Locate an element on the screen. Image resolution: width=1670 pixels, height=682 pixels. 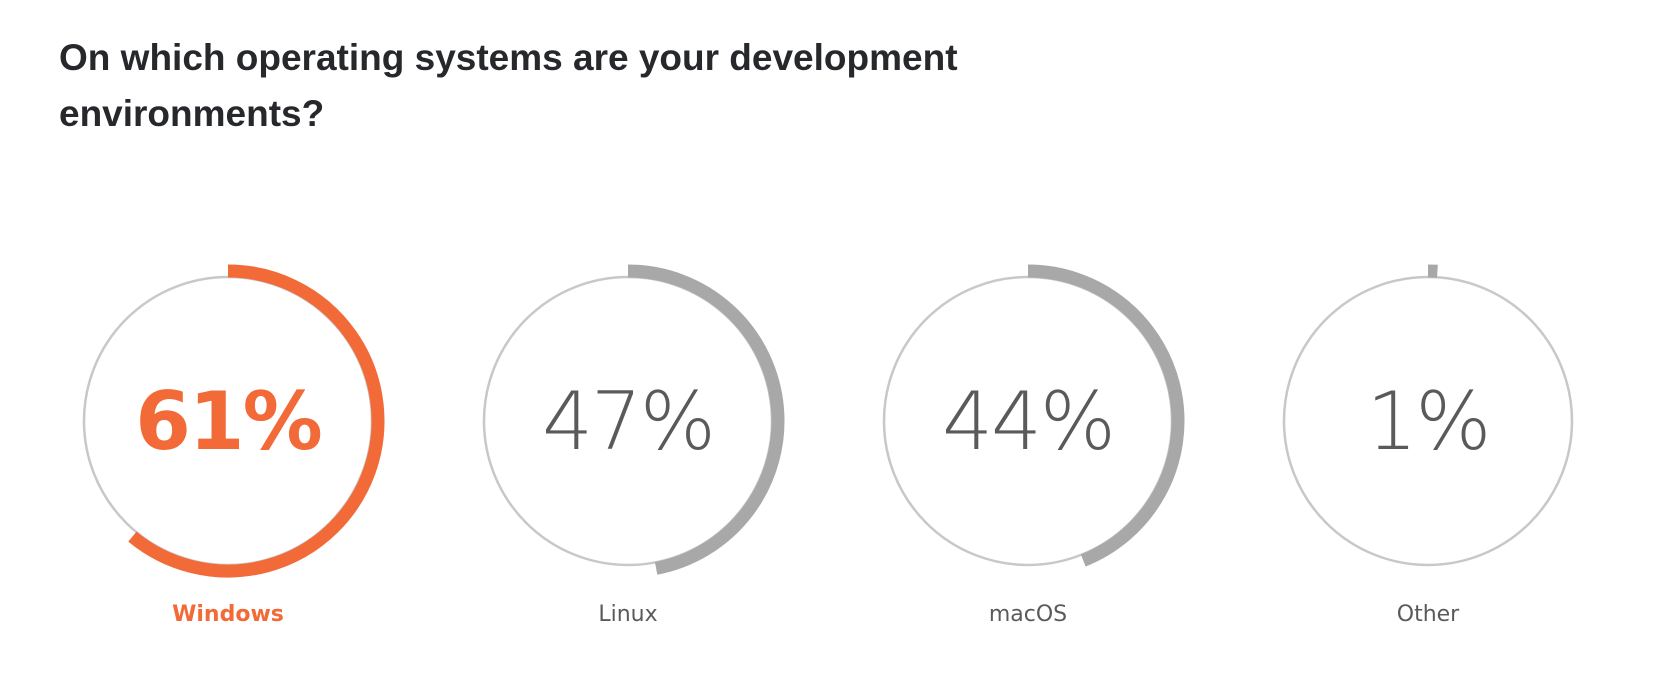
value-label: 1% is located at coordinates (1428, 421).